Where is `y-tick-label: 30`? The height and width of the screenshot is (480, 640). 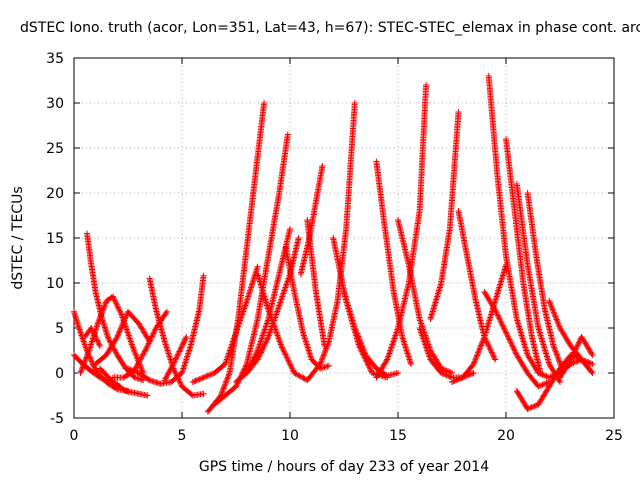 y-tick-label: 30 is located at coordinates (55, 104).